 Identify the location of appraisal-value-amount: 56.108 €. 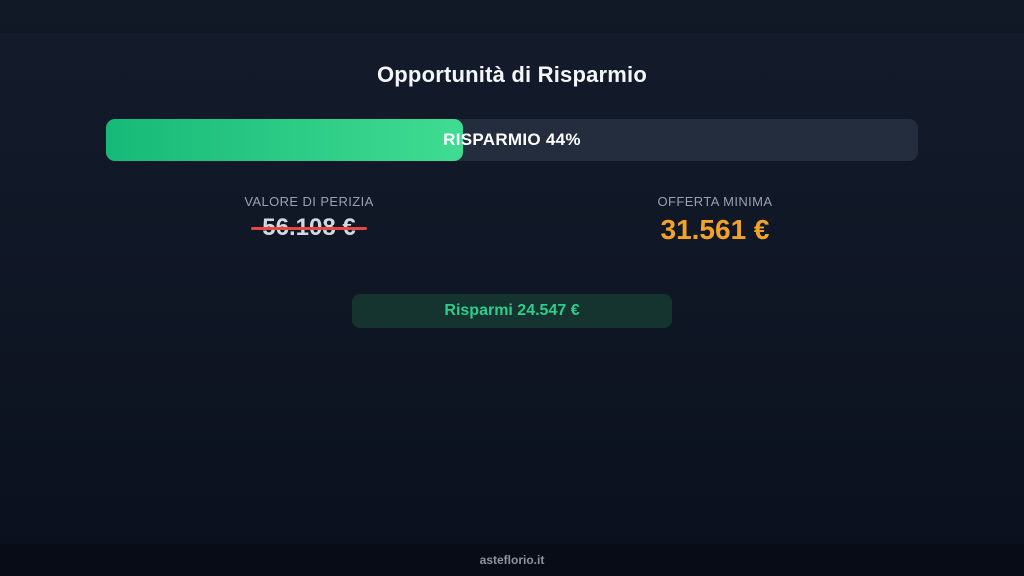
(309, 228).